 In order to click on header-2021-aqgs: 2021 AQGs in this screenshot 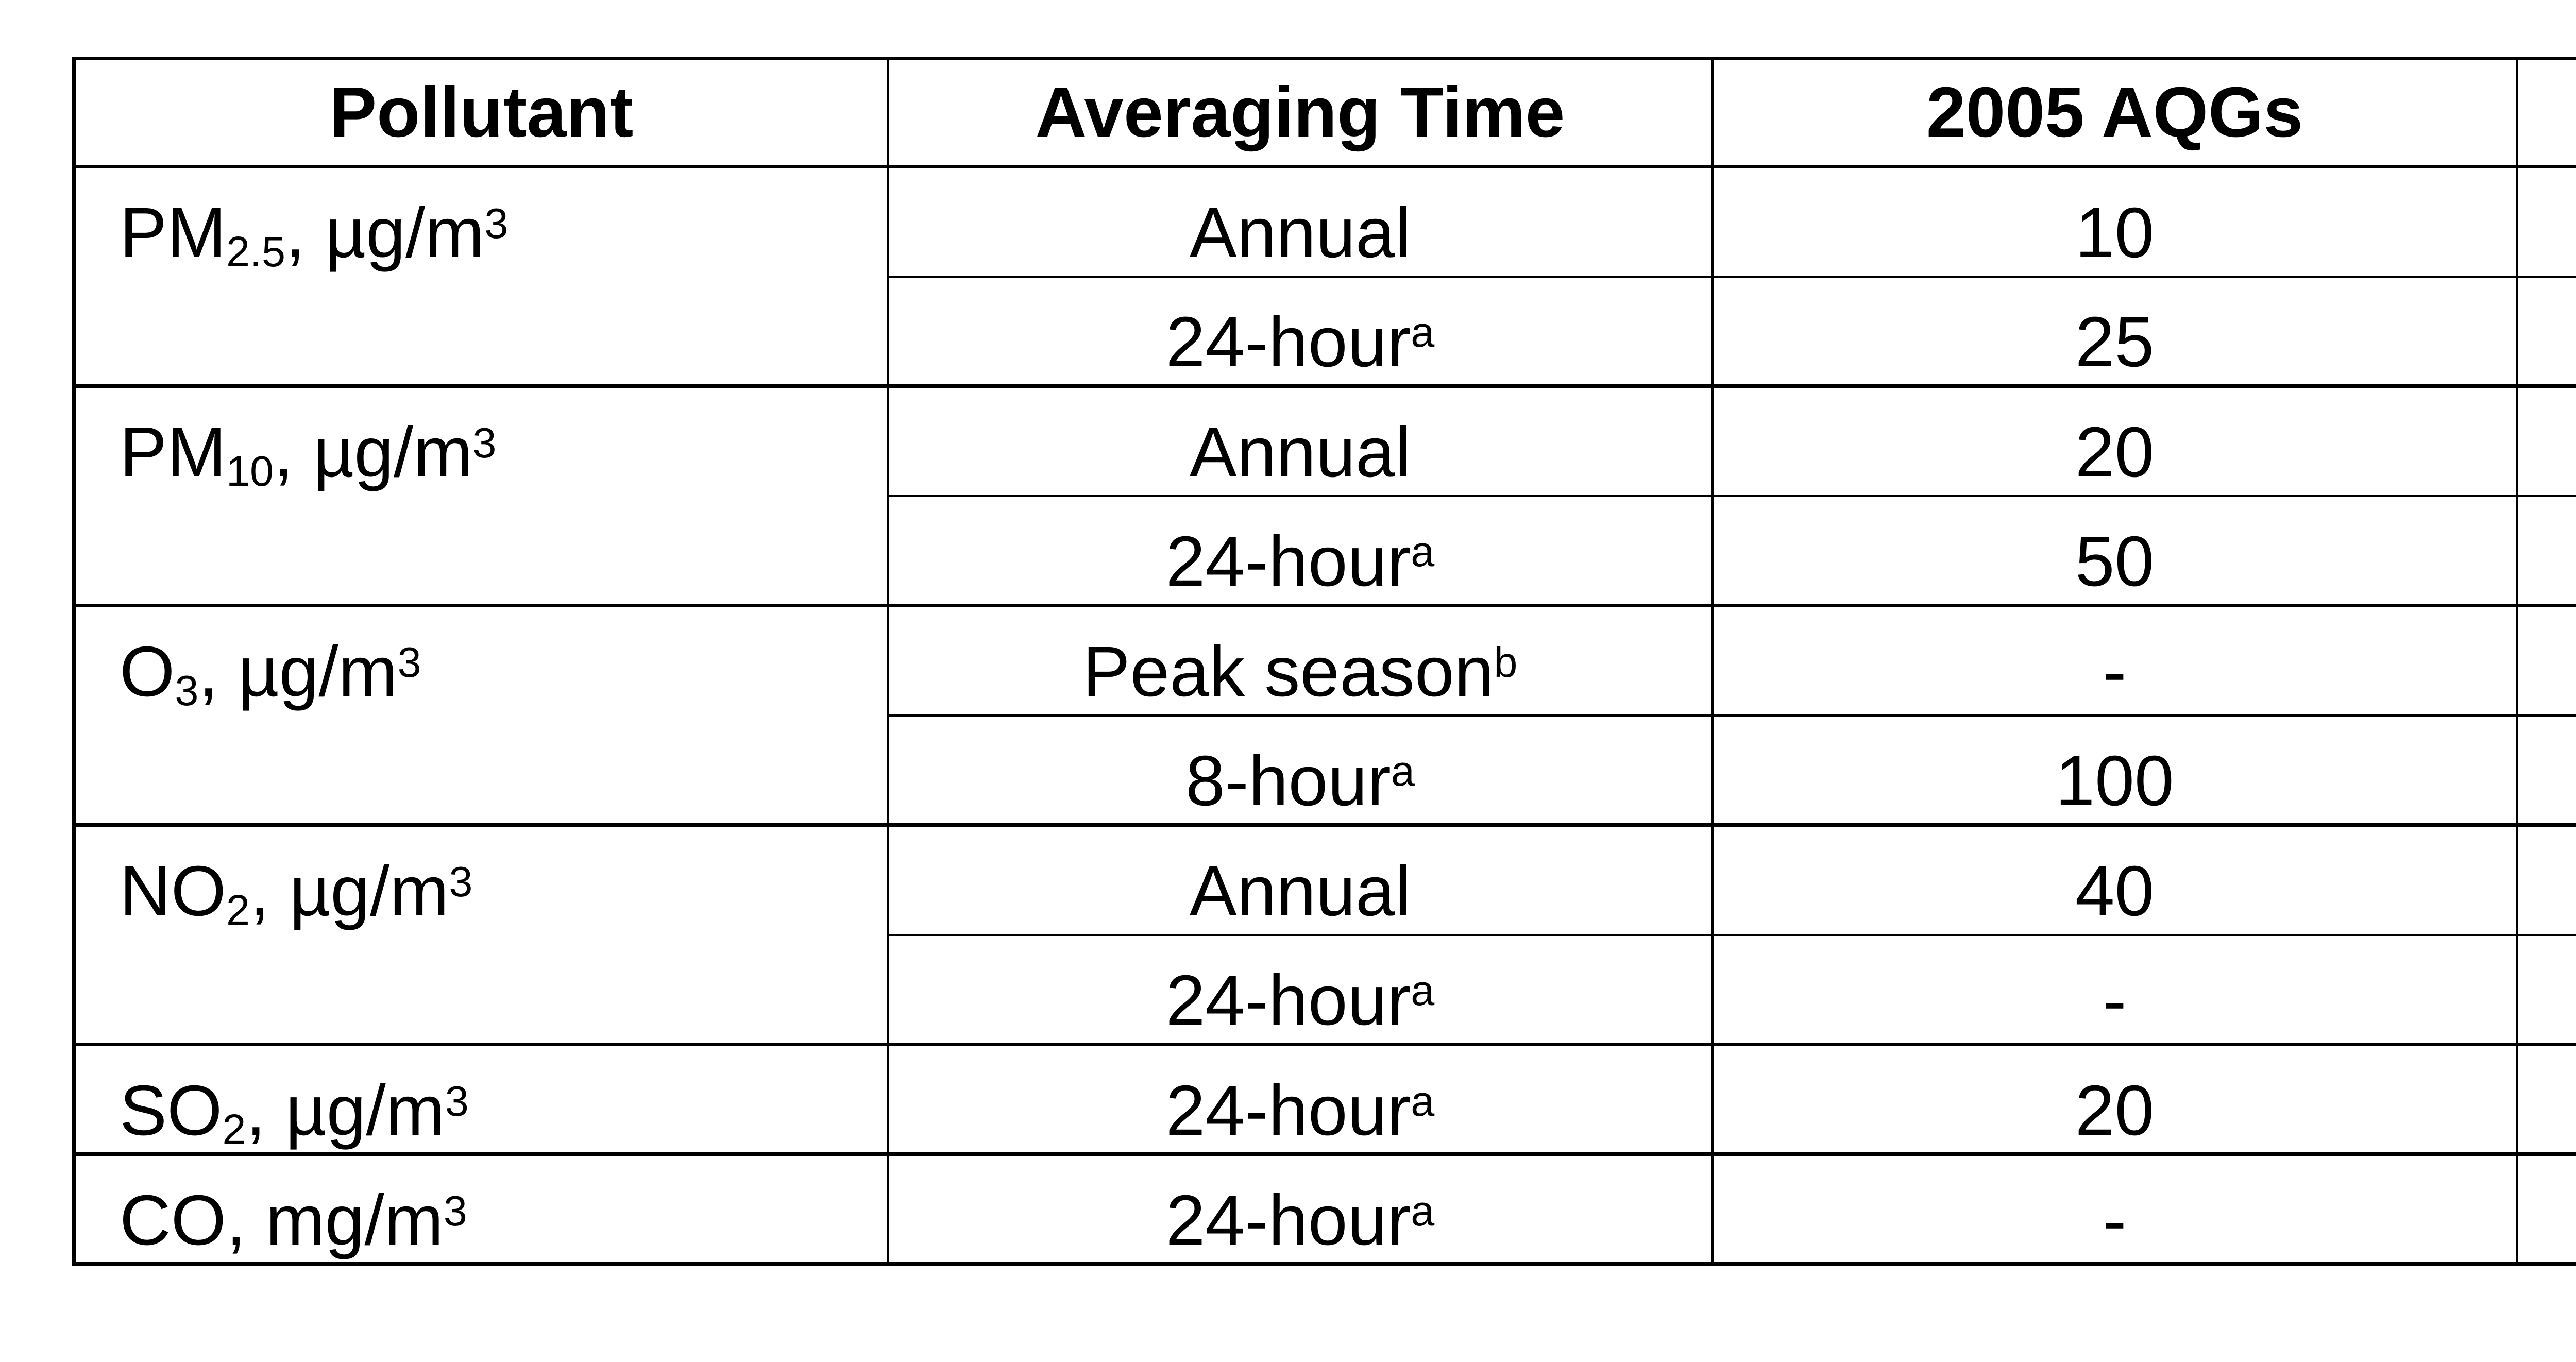, I will do `click(2546, 112)`.